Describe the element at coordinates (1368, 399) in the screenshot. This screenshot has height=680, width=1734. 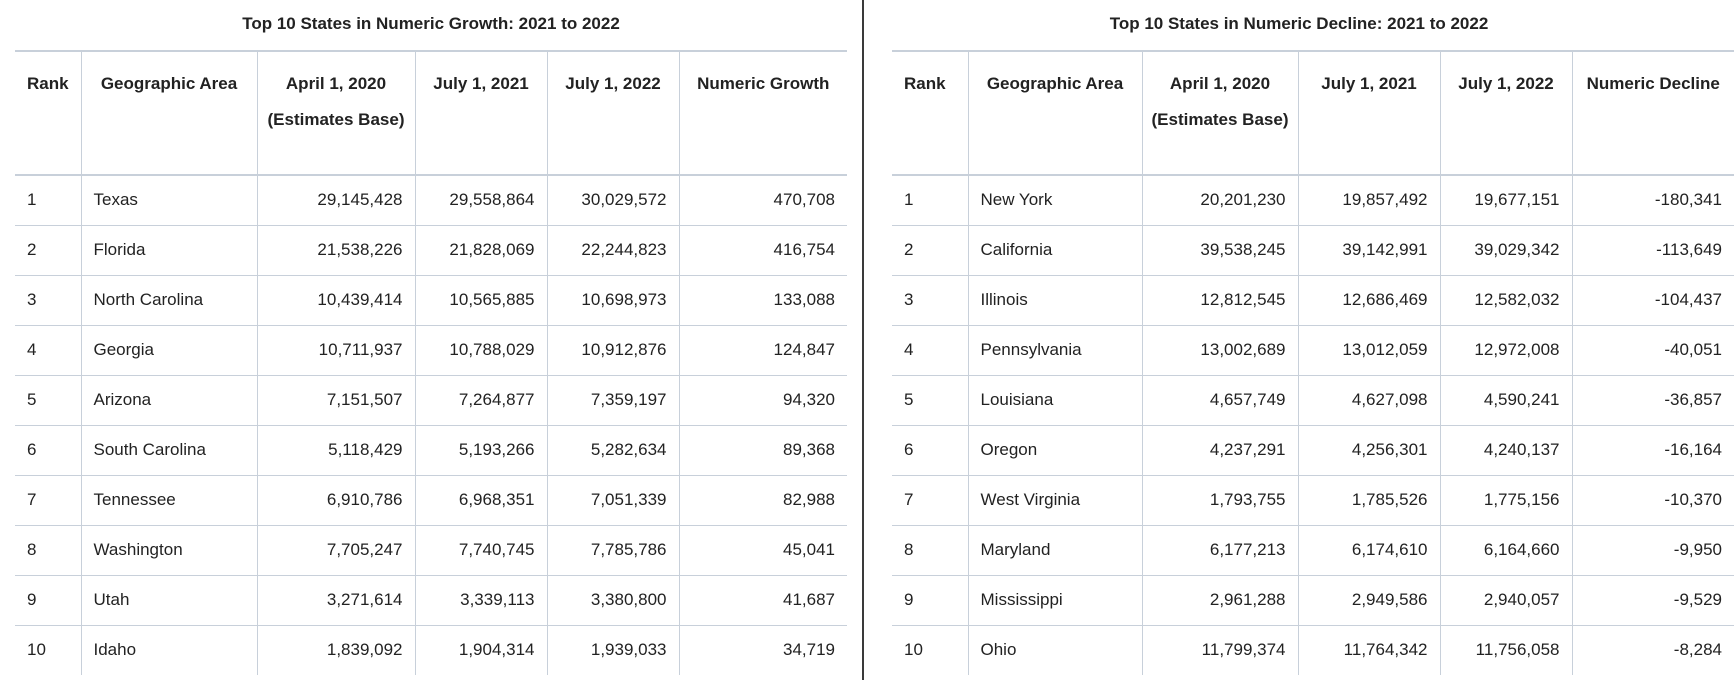
I see `cell-july-2021: 4,627,098` at that location.